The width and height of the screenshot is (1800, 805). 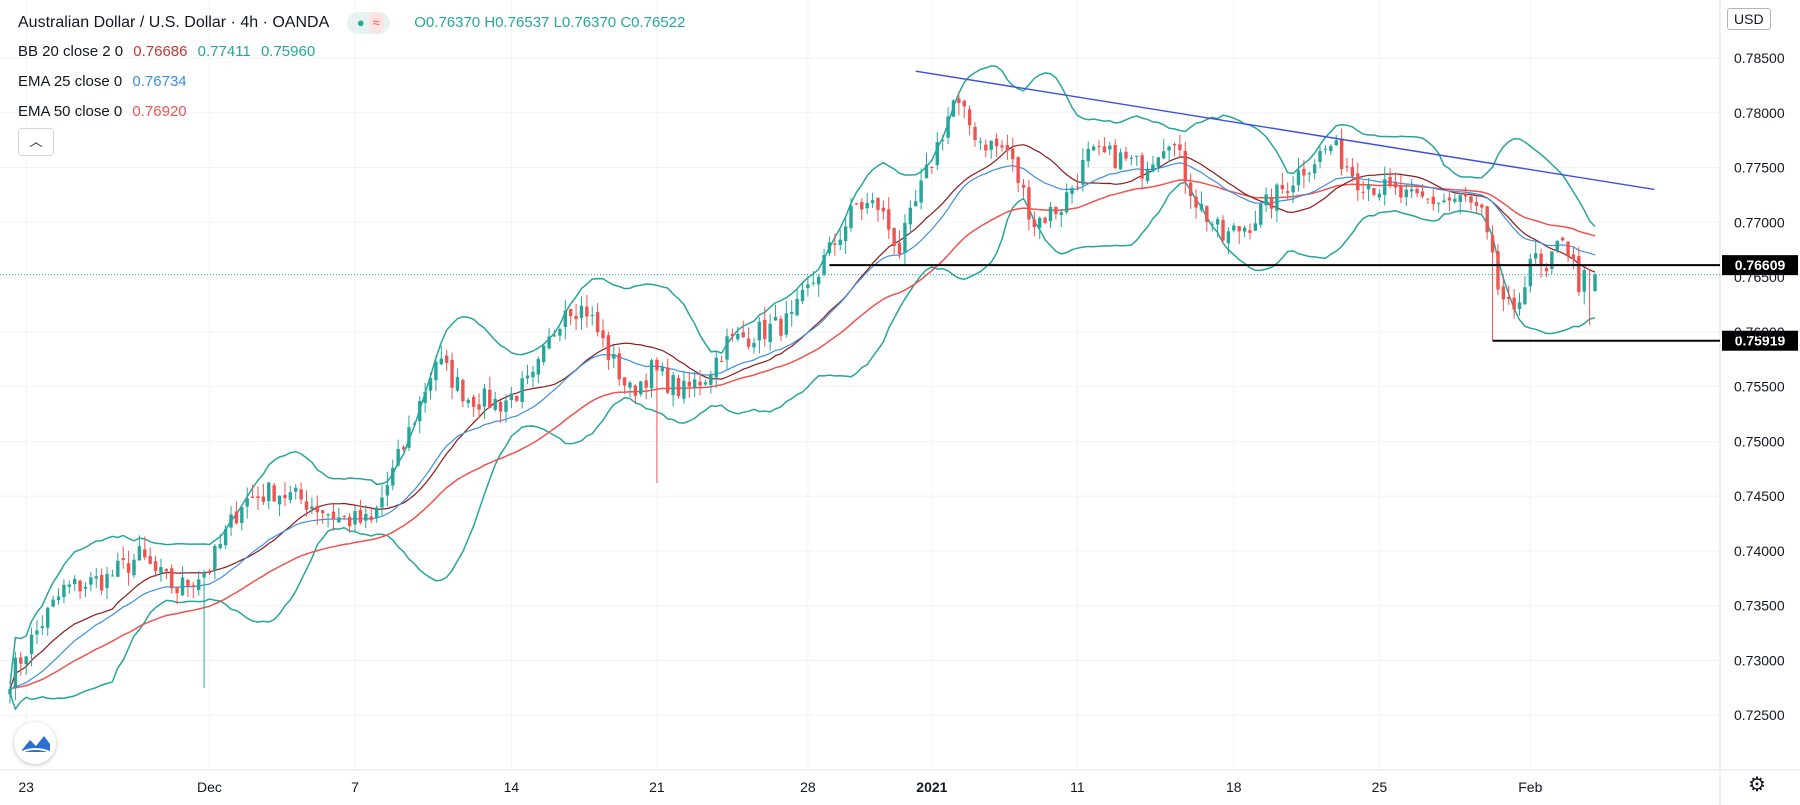 What do you see at coordinates (122, 23) in the screenshot?
I see `symbol-name: Australian Dollar / U.S. Dollar` at bounding box center [122, 23].